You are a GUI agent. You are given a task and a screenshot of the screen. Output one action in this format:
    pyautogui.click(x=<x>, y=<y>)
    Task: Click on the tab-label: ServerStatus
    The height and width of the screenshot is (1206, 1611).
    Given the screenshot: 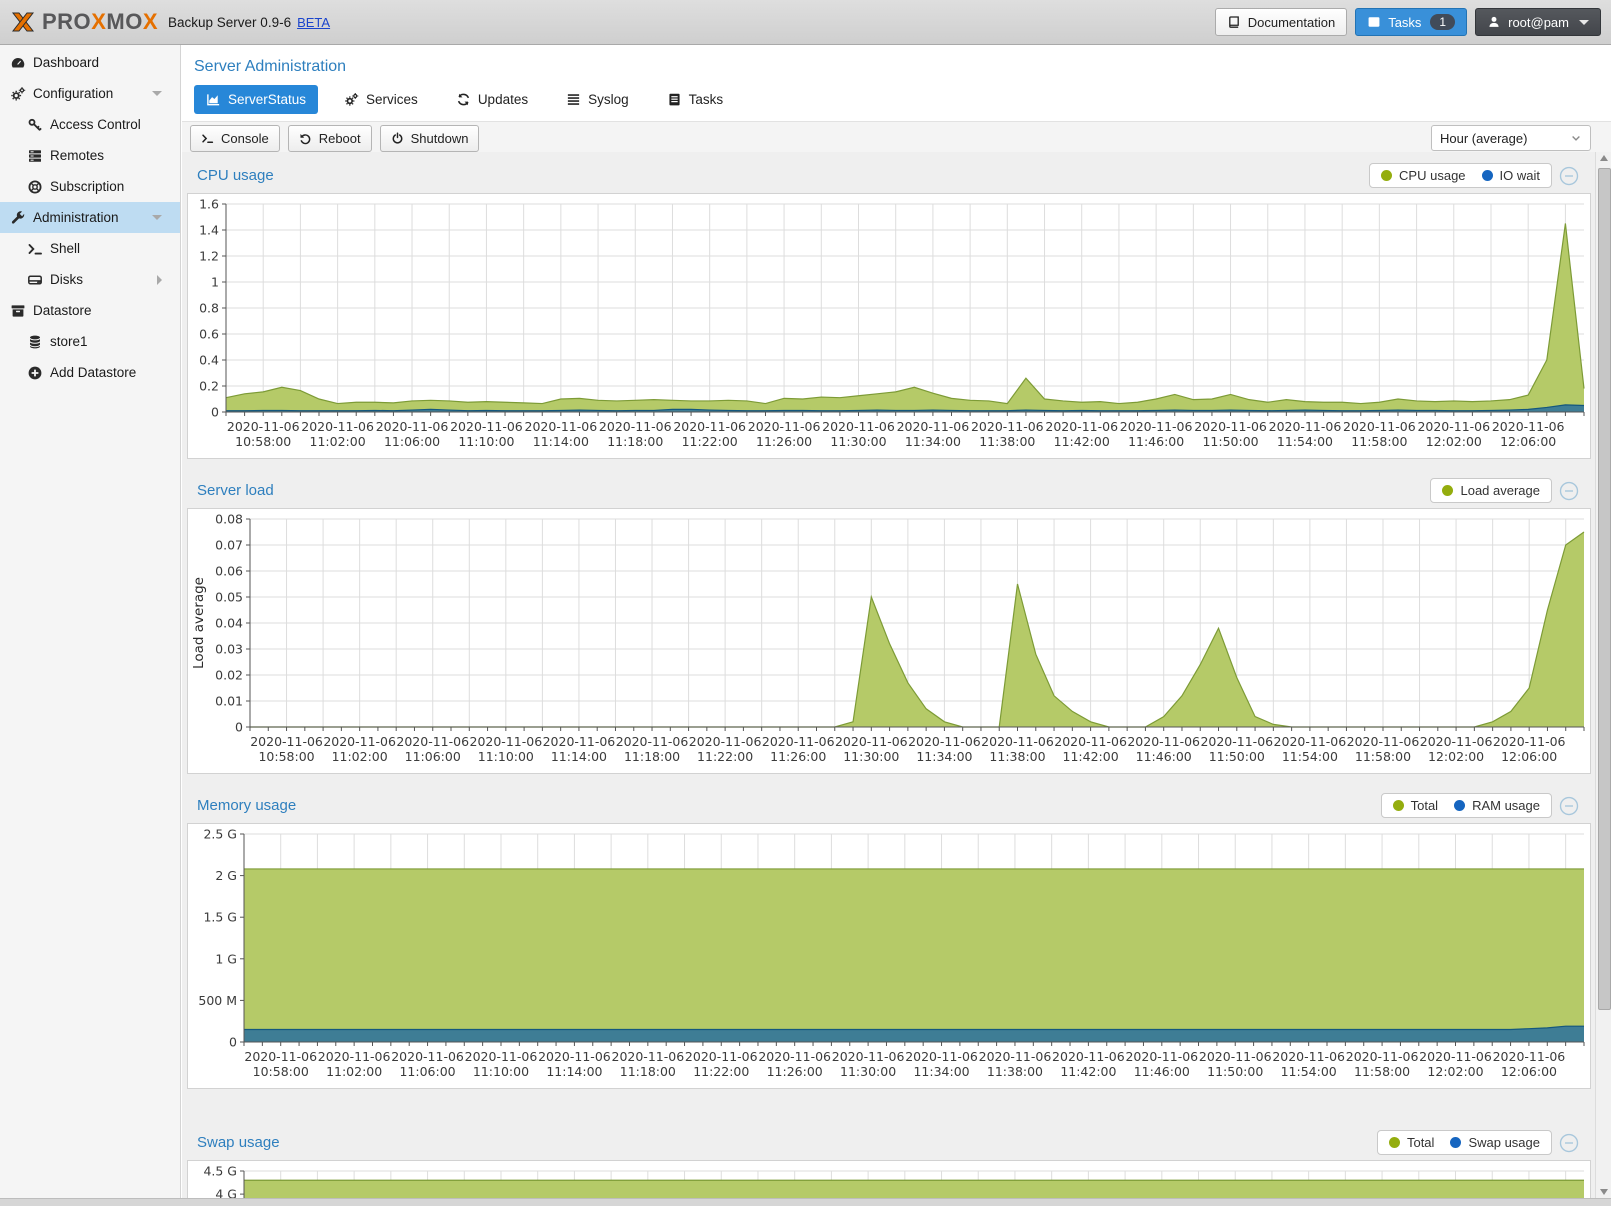 What is the action you would take?
    pyautogui.click(x=267, y=99)
    